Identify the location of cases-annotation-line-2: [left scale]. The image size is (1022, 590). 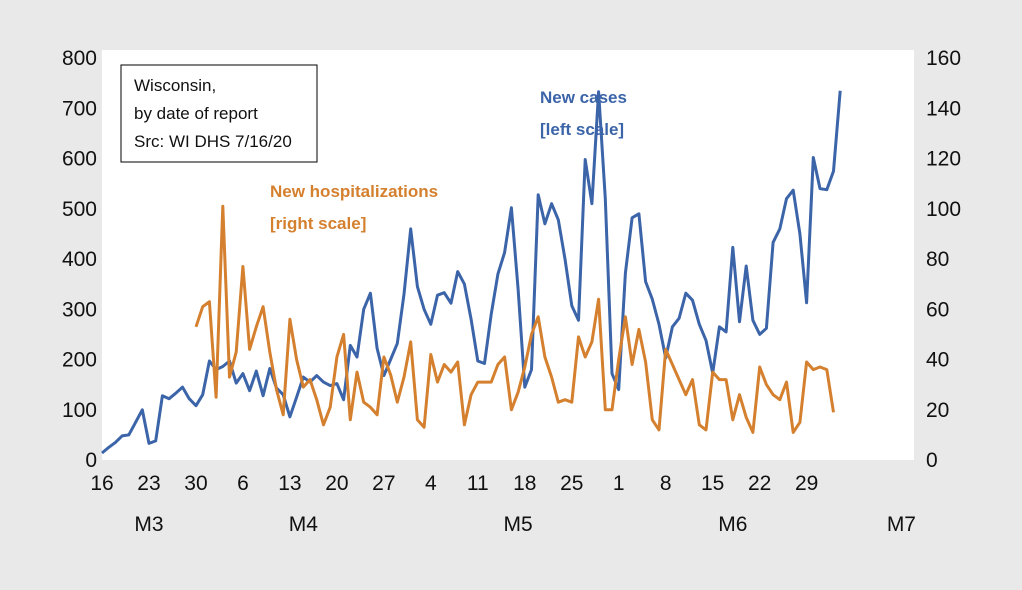
(582, 129).